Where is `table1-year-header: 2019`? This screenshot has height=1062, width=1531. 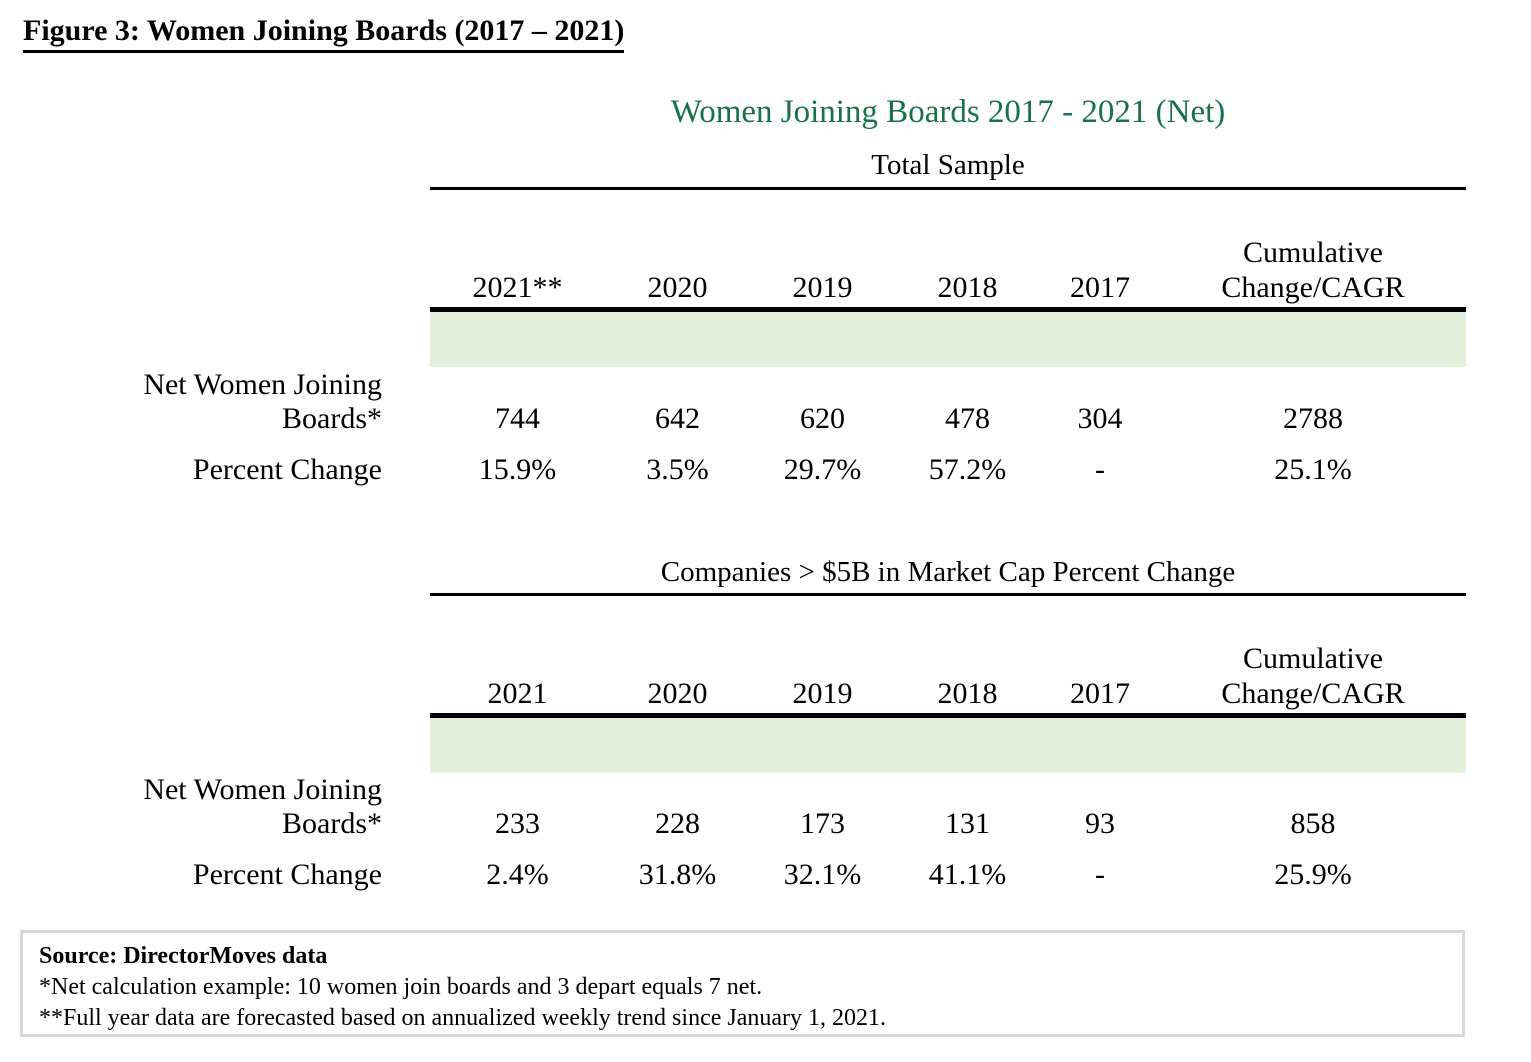
table1-year-header: 2019 is located at coordinates (822, 287).